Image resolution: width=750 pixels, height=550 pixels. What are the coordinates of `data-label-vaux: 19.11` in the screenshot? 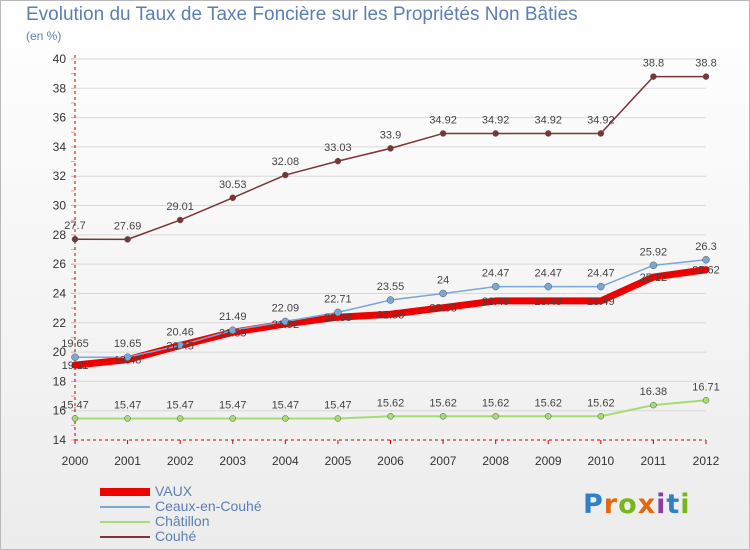 It's located at (75, 366).